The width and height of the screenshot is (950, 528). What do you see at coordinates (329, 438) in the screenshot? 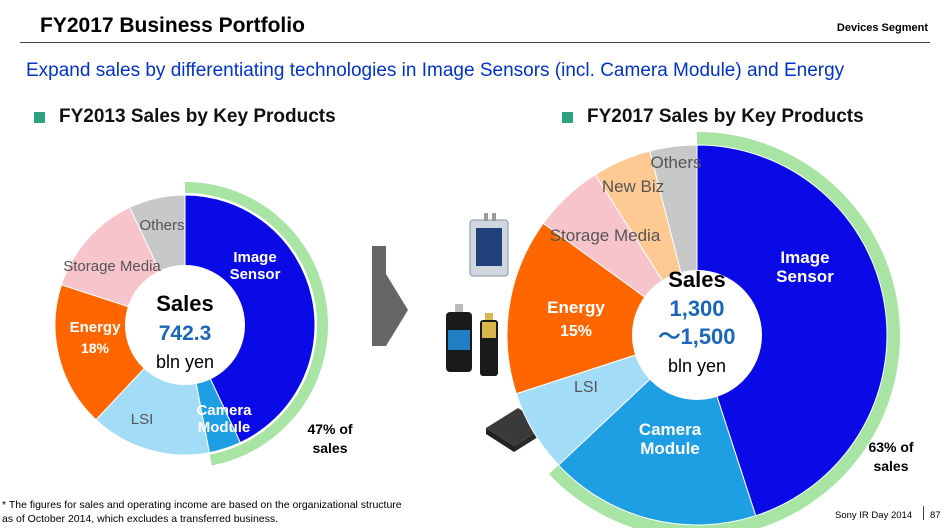
I see `share-note: 47% of sales` at bounding box center [329, 438].